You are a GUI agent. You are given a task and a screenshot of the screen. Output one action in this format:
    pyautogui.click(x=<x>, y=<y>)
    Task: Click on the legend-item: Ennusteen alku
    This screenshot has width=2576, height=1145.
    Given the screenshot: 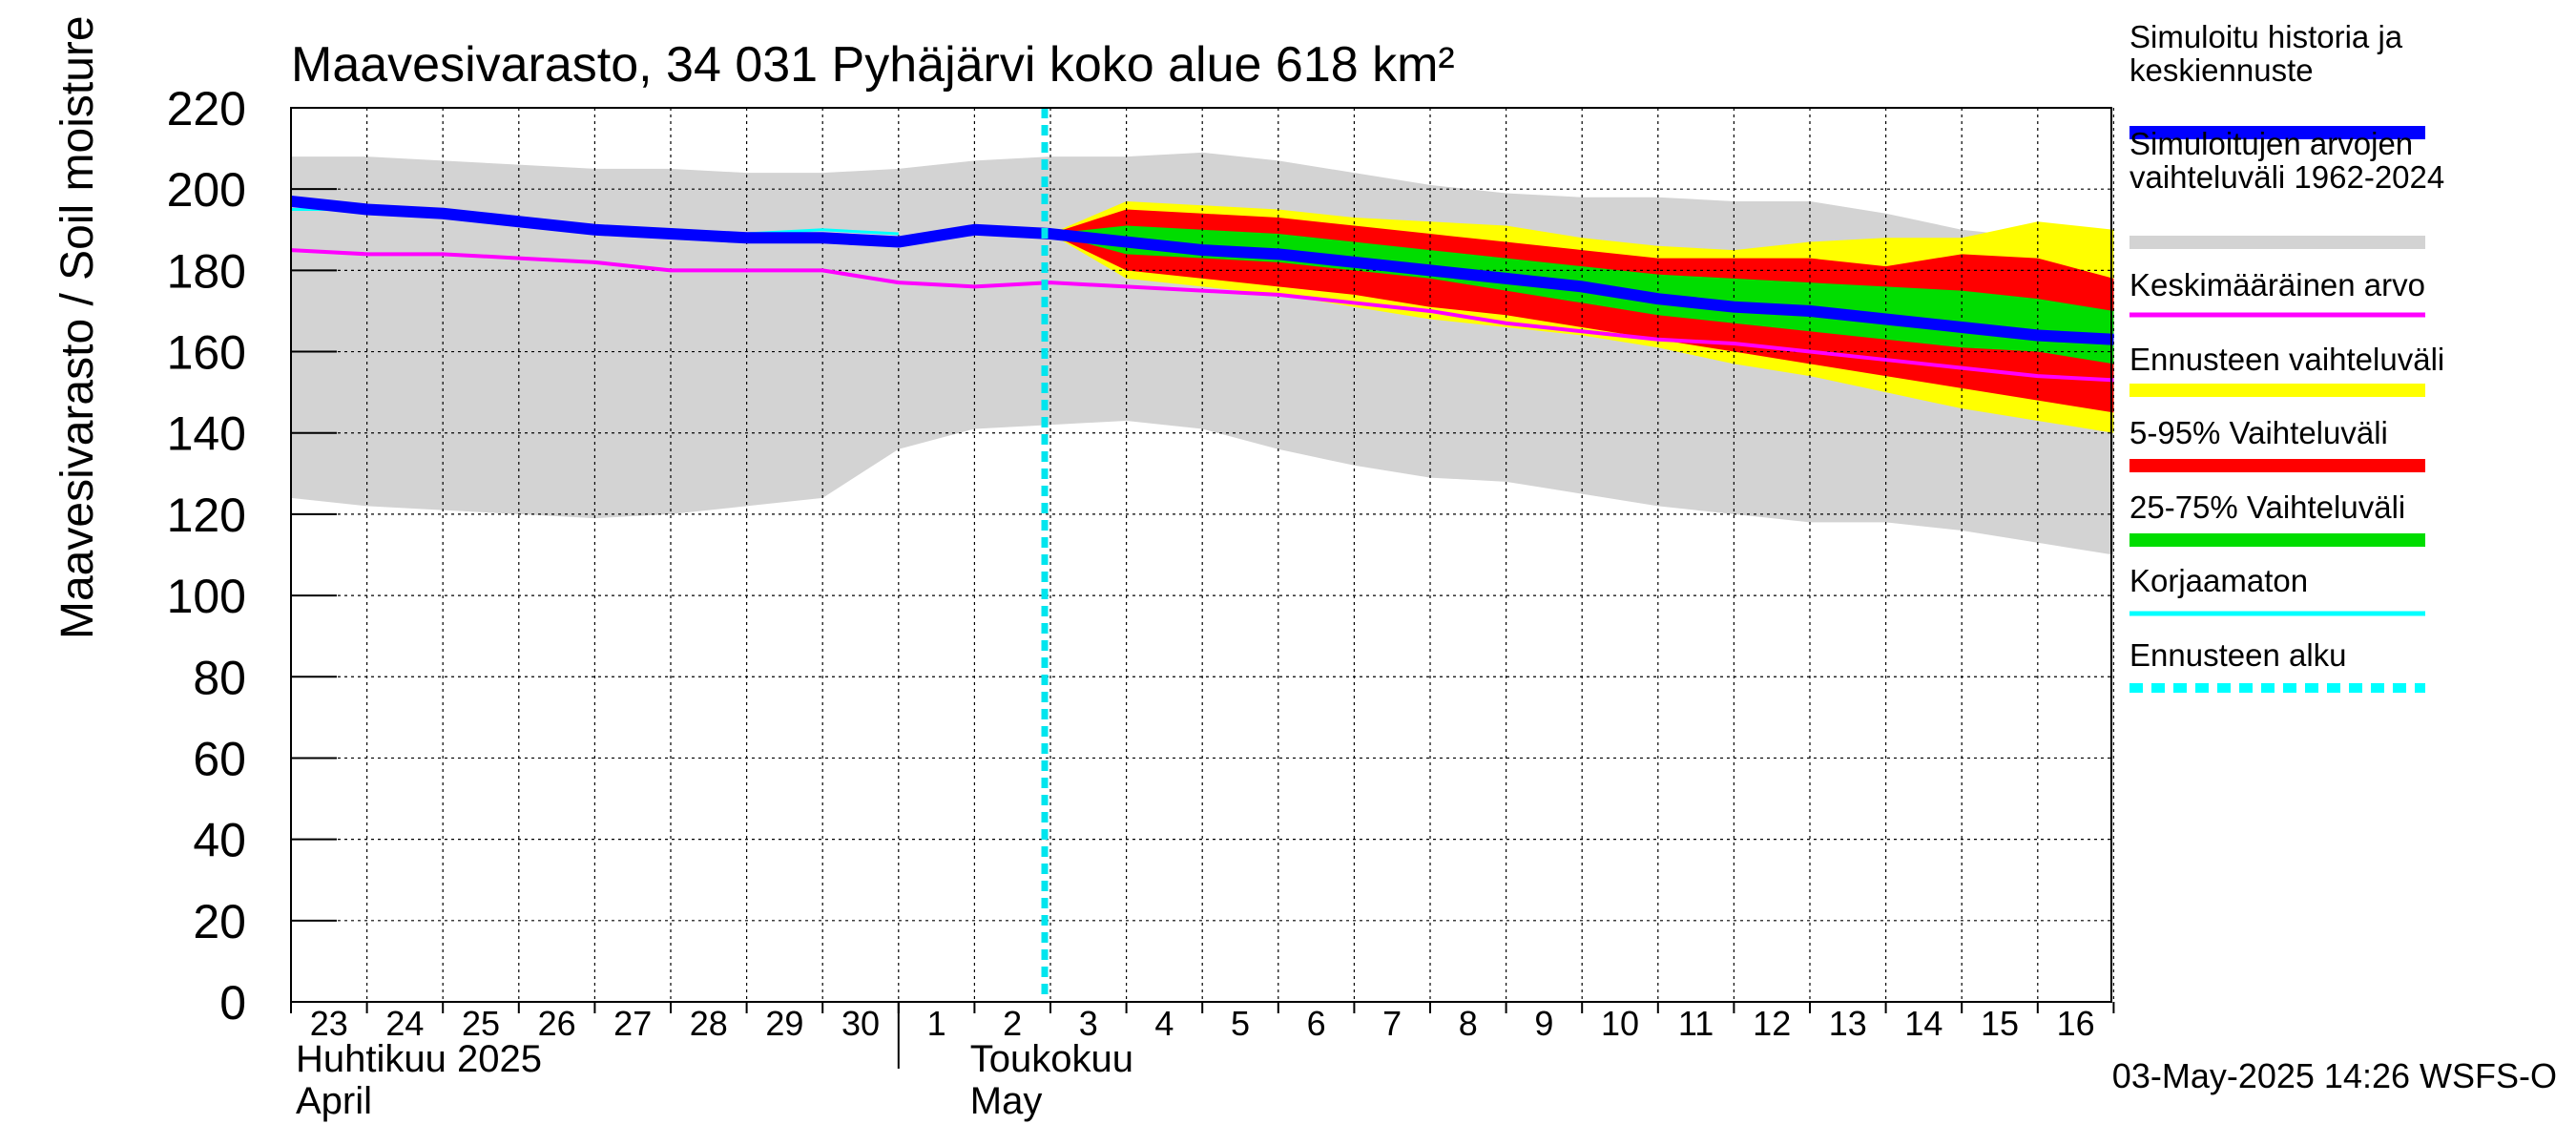 What is the action you would take?
    pyautogui.click(x=2277, y=665)
    